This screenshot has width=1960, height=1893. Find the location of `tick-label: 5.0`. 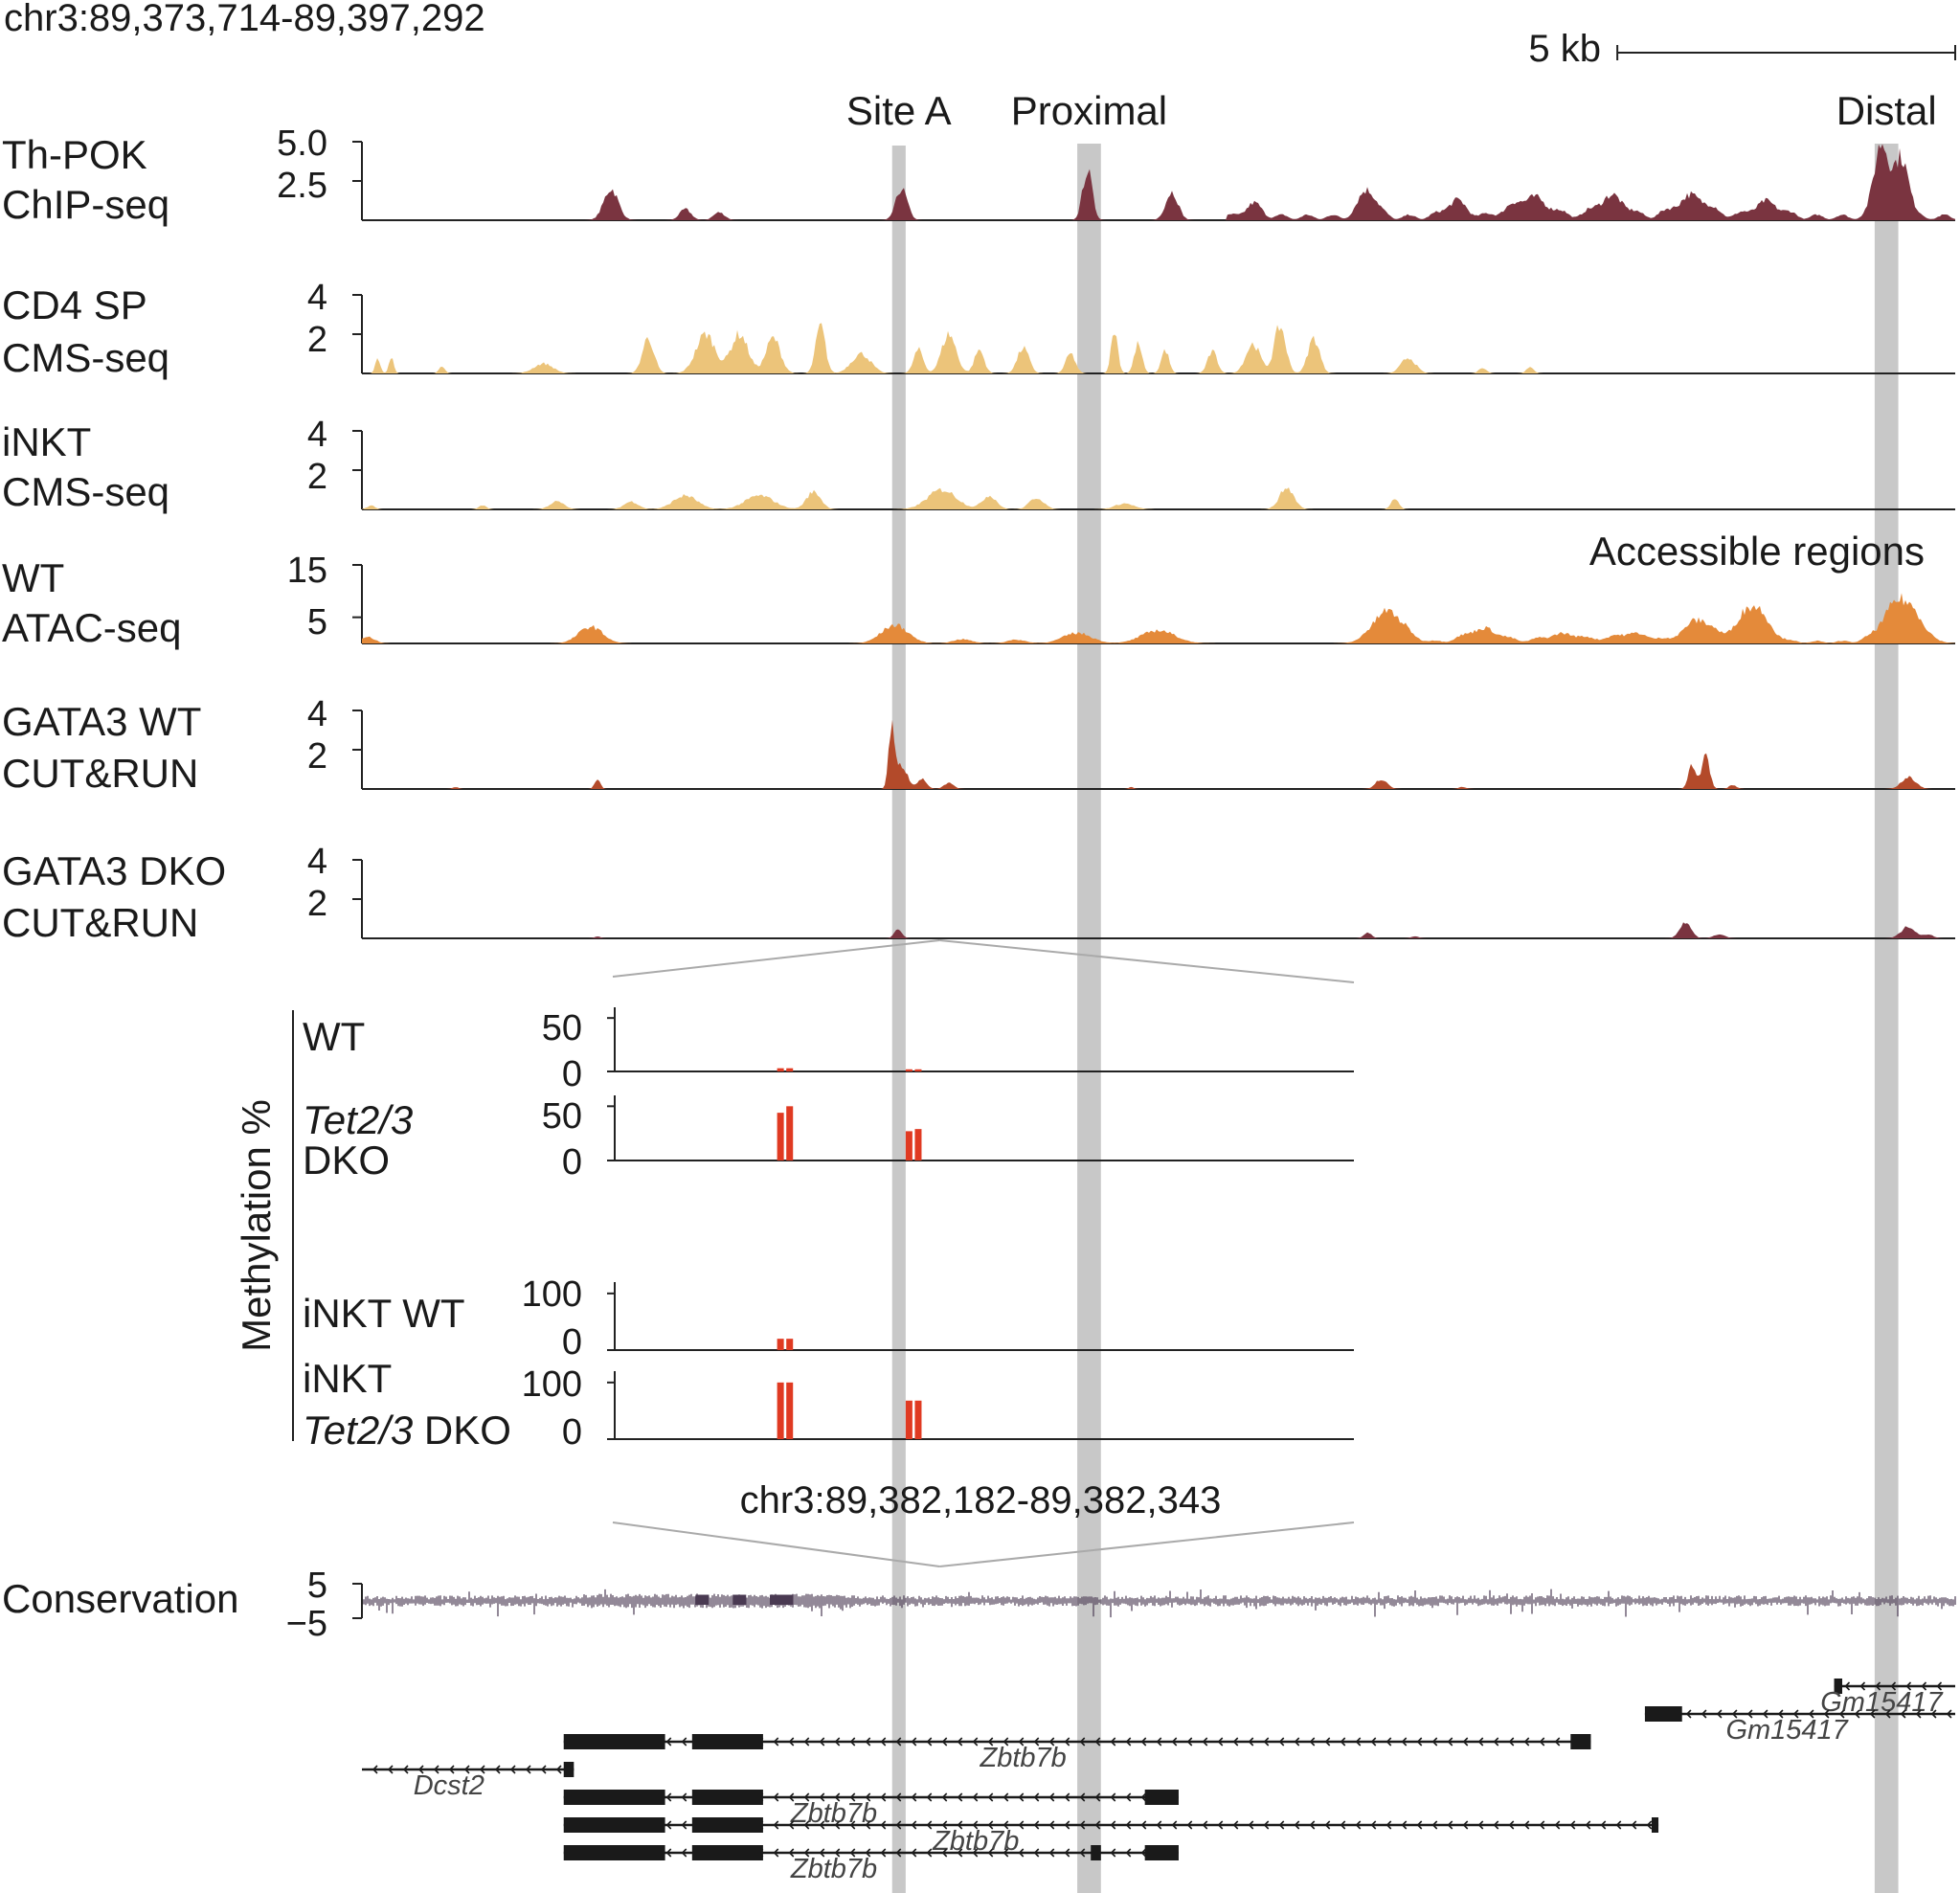

tick-label: 5.0 is located at coordinates (302, 144).